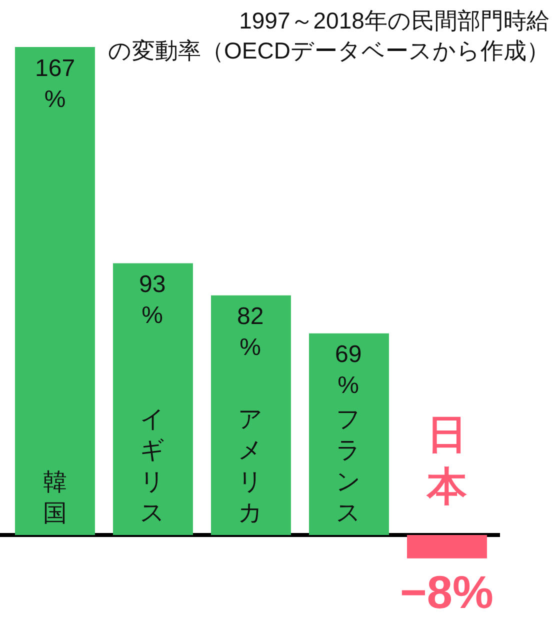  What do you see at coordinates (152, 466) in the screenshot?
I see `x-tick-label: イギリス` at bounding box center [152, 466].